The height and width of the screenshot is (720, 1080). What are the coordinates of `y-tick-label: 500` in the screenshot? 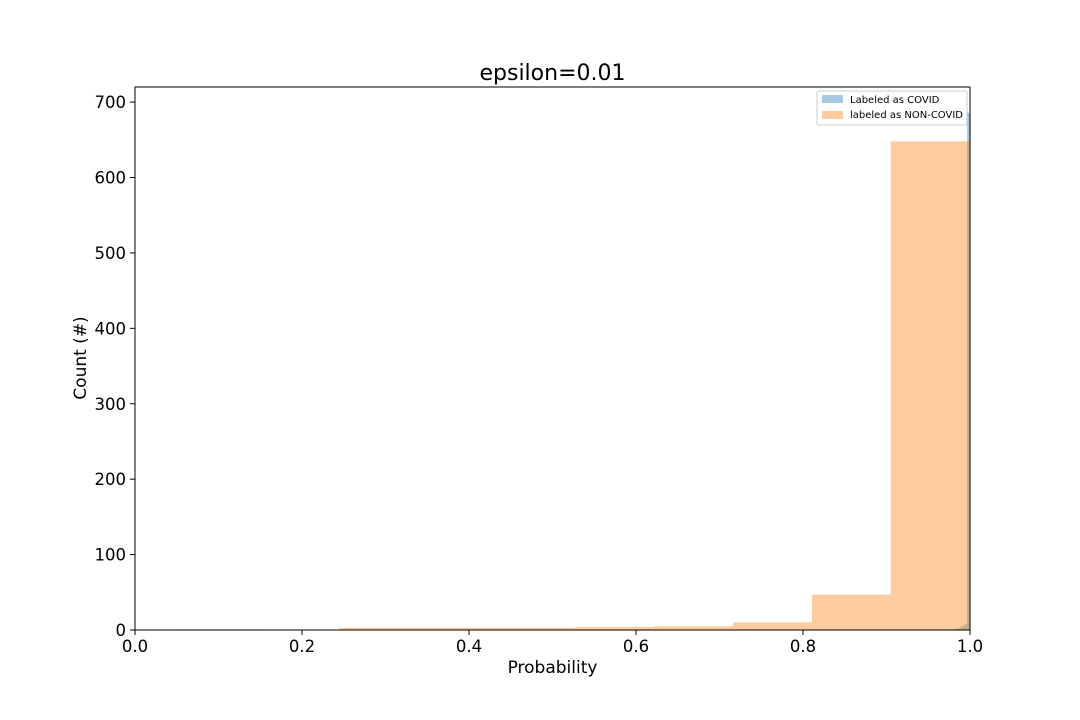 It's located at (111, 253).